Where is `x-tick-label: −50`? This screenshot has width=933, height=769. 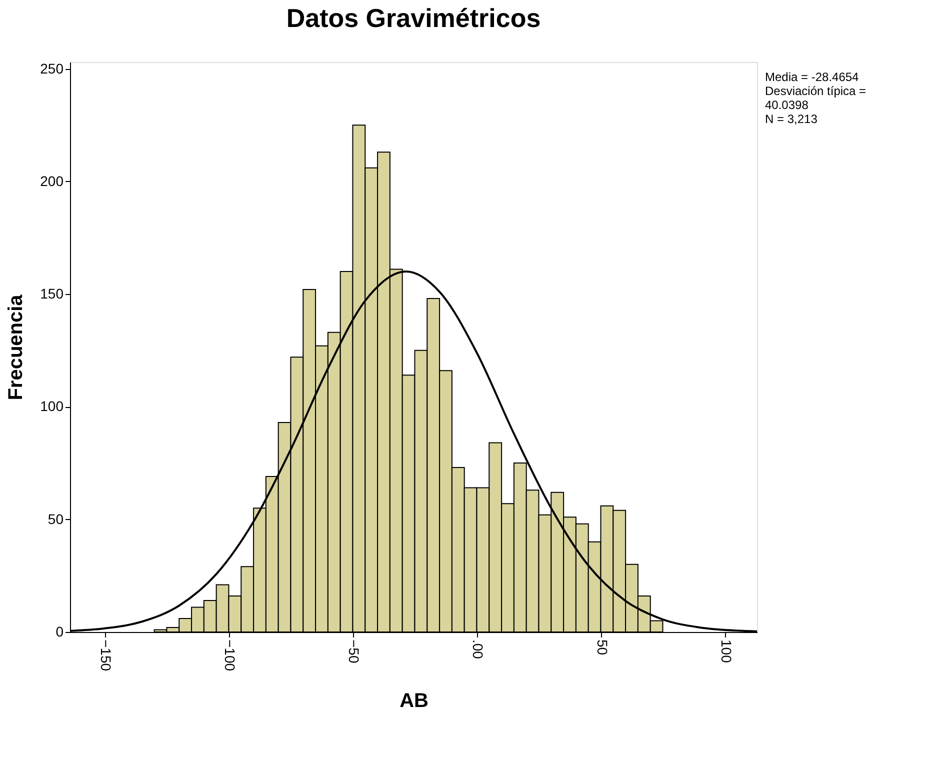 x-tick-label: −50 is located at coordinates (354, 652).